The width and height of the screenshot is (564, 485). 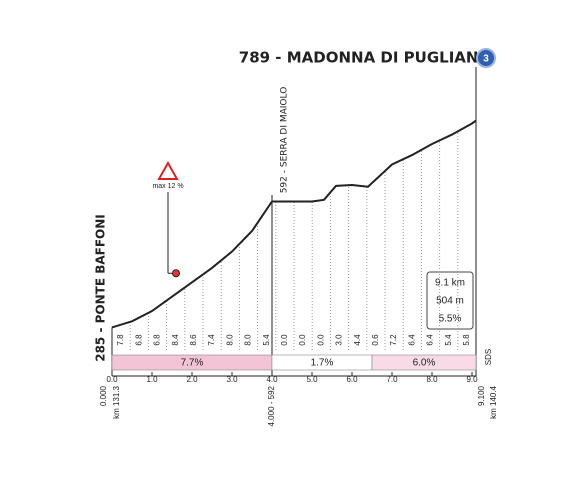 I want to click on start-label: 285 - PONTE BAFFONI, so click(x=101, y=288).